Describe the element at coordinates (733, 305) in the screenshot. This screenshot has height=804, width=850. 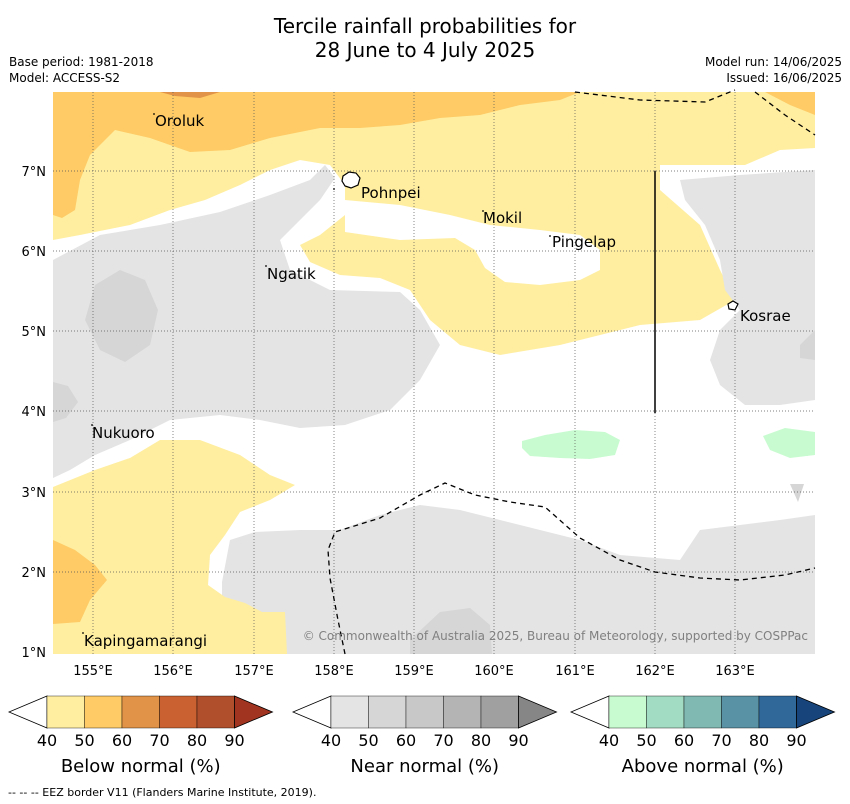
I see `kosrae-island-icon` at that location.